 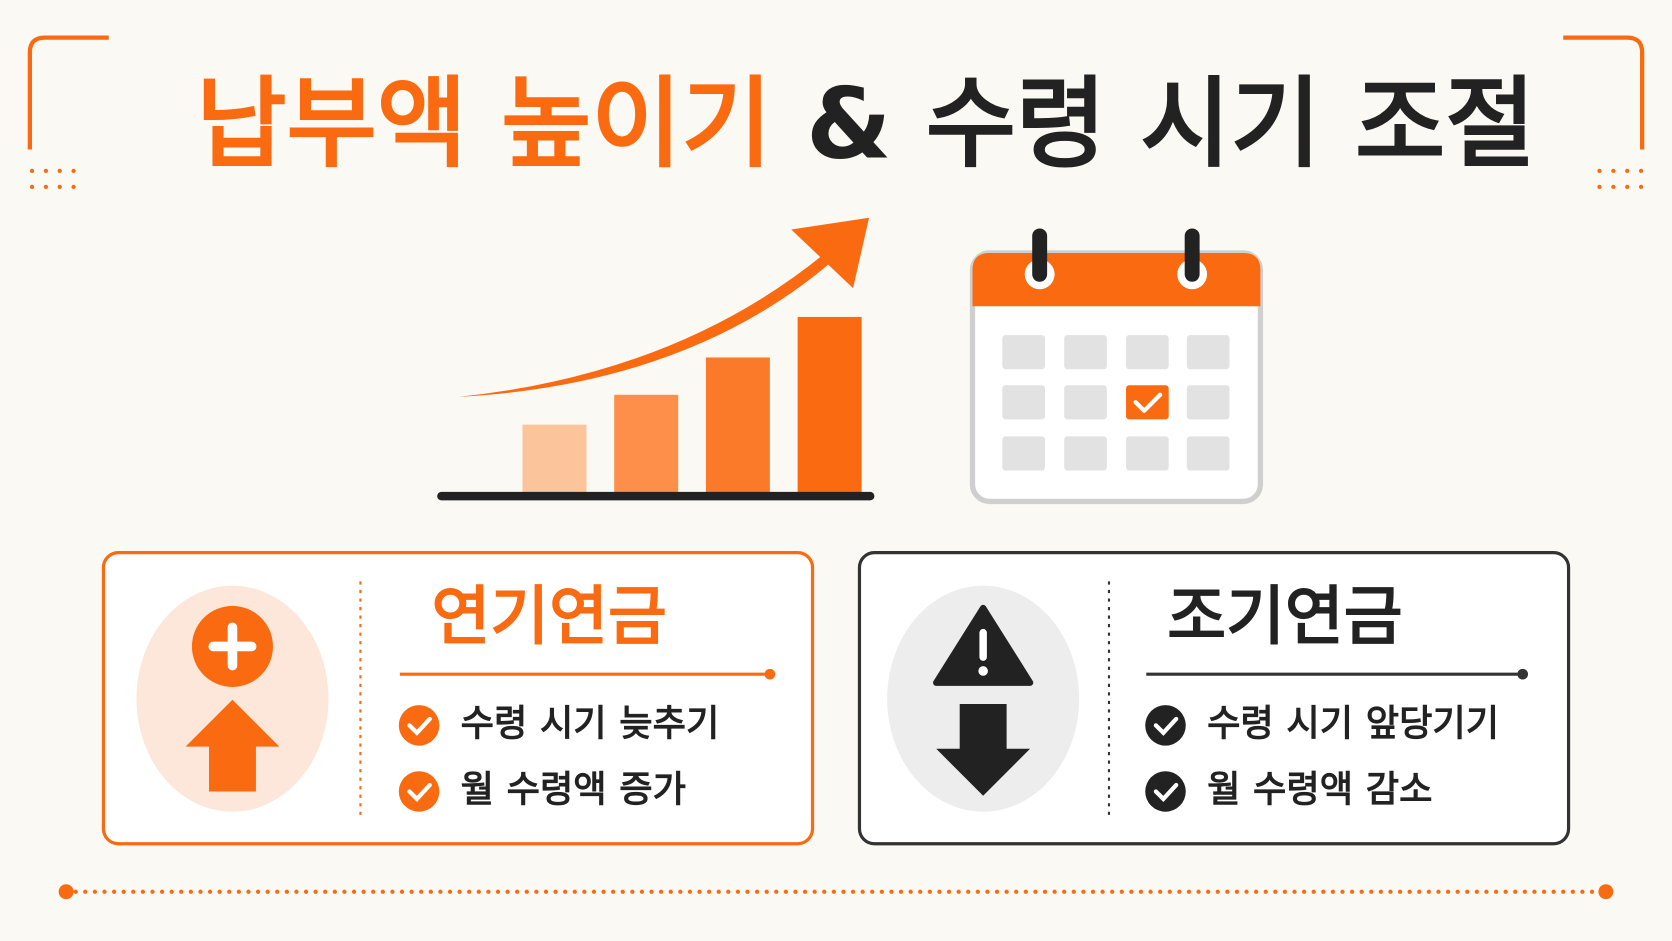 I want to click on footer-divider, so click(x=836, y=892).